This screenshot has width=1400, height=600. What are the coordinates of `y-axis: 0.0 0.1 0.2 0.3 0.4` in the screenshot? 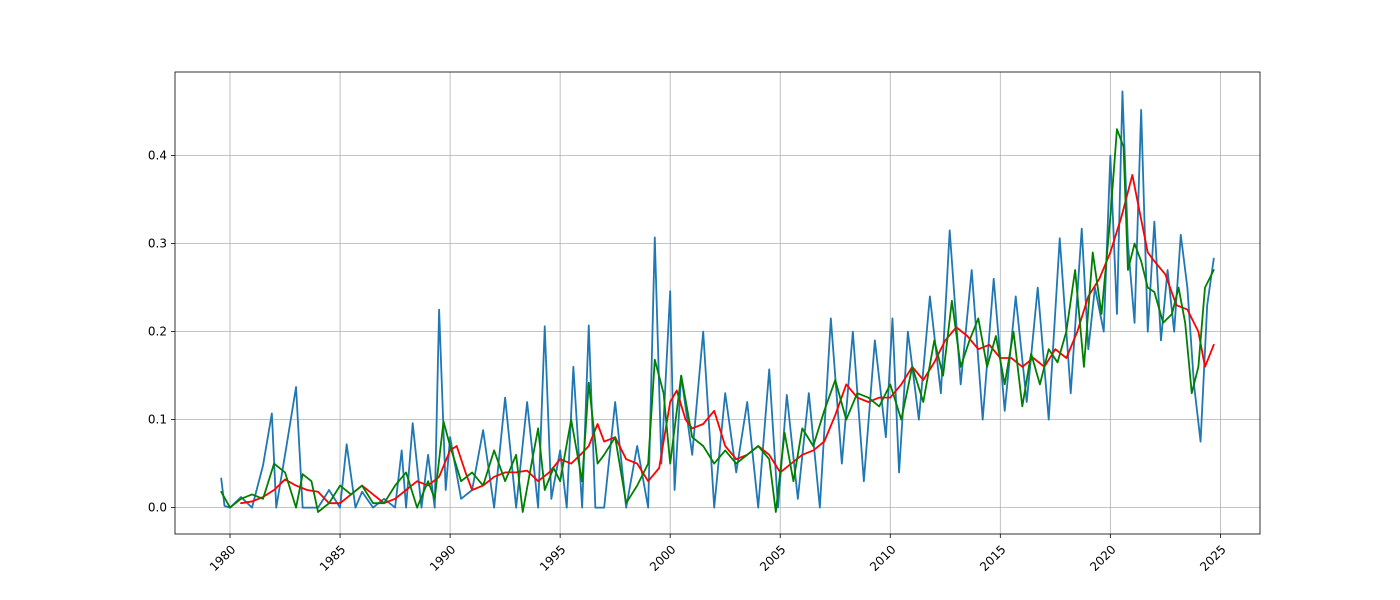 It's located at (161, 332).